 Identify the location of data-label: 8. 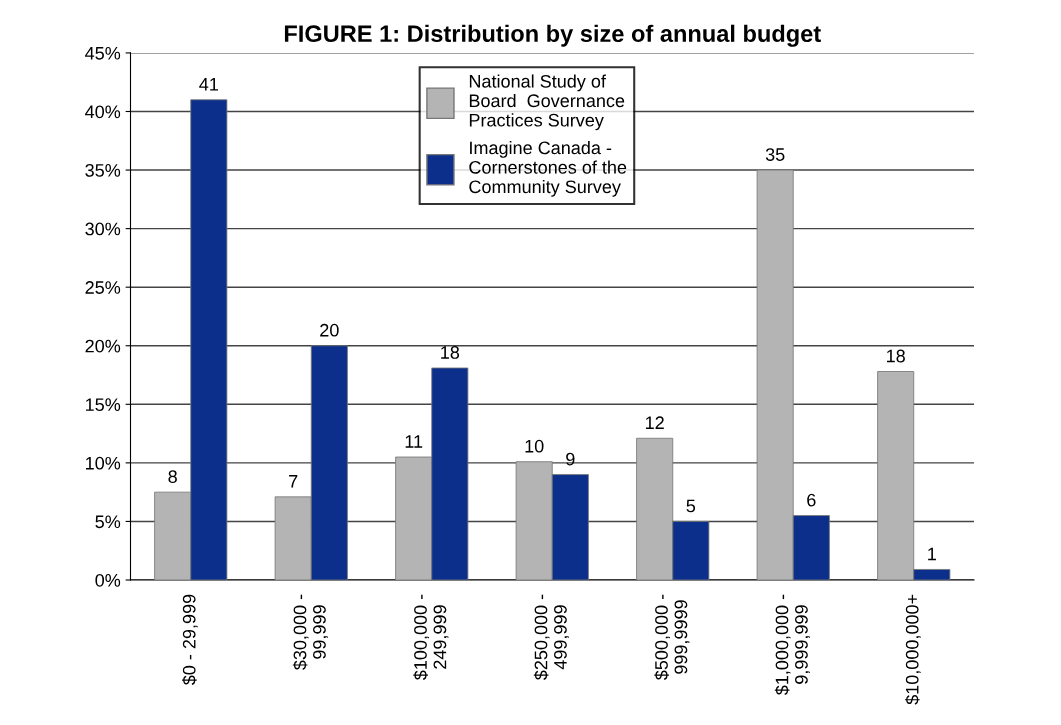
(172, 477).